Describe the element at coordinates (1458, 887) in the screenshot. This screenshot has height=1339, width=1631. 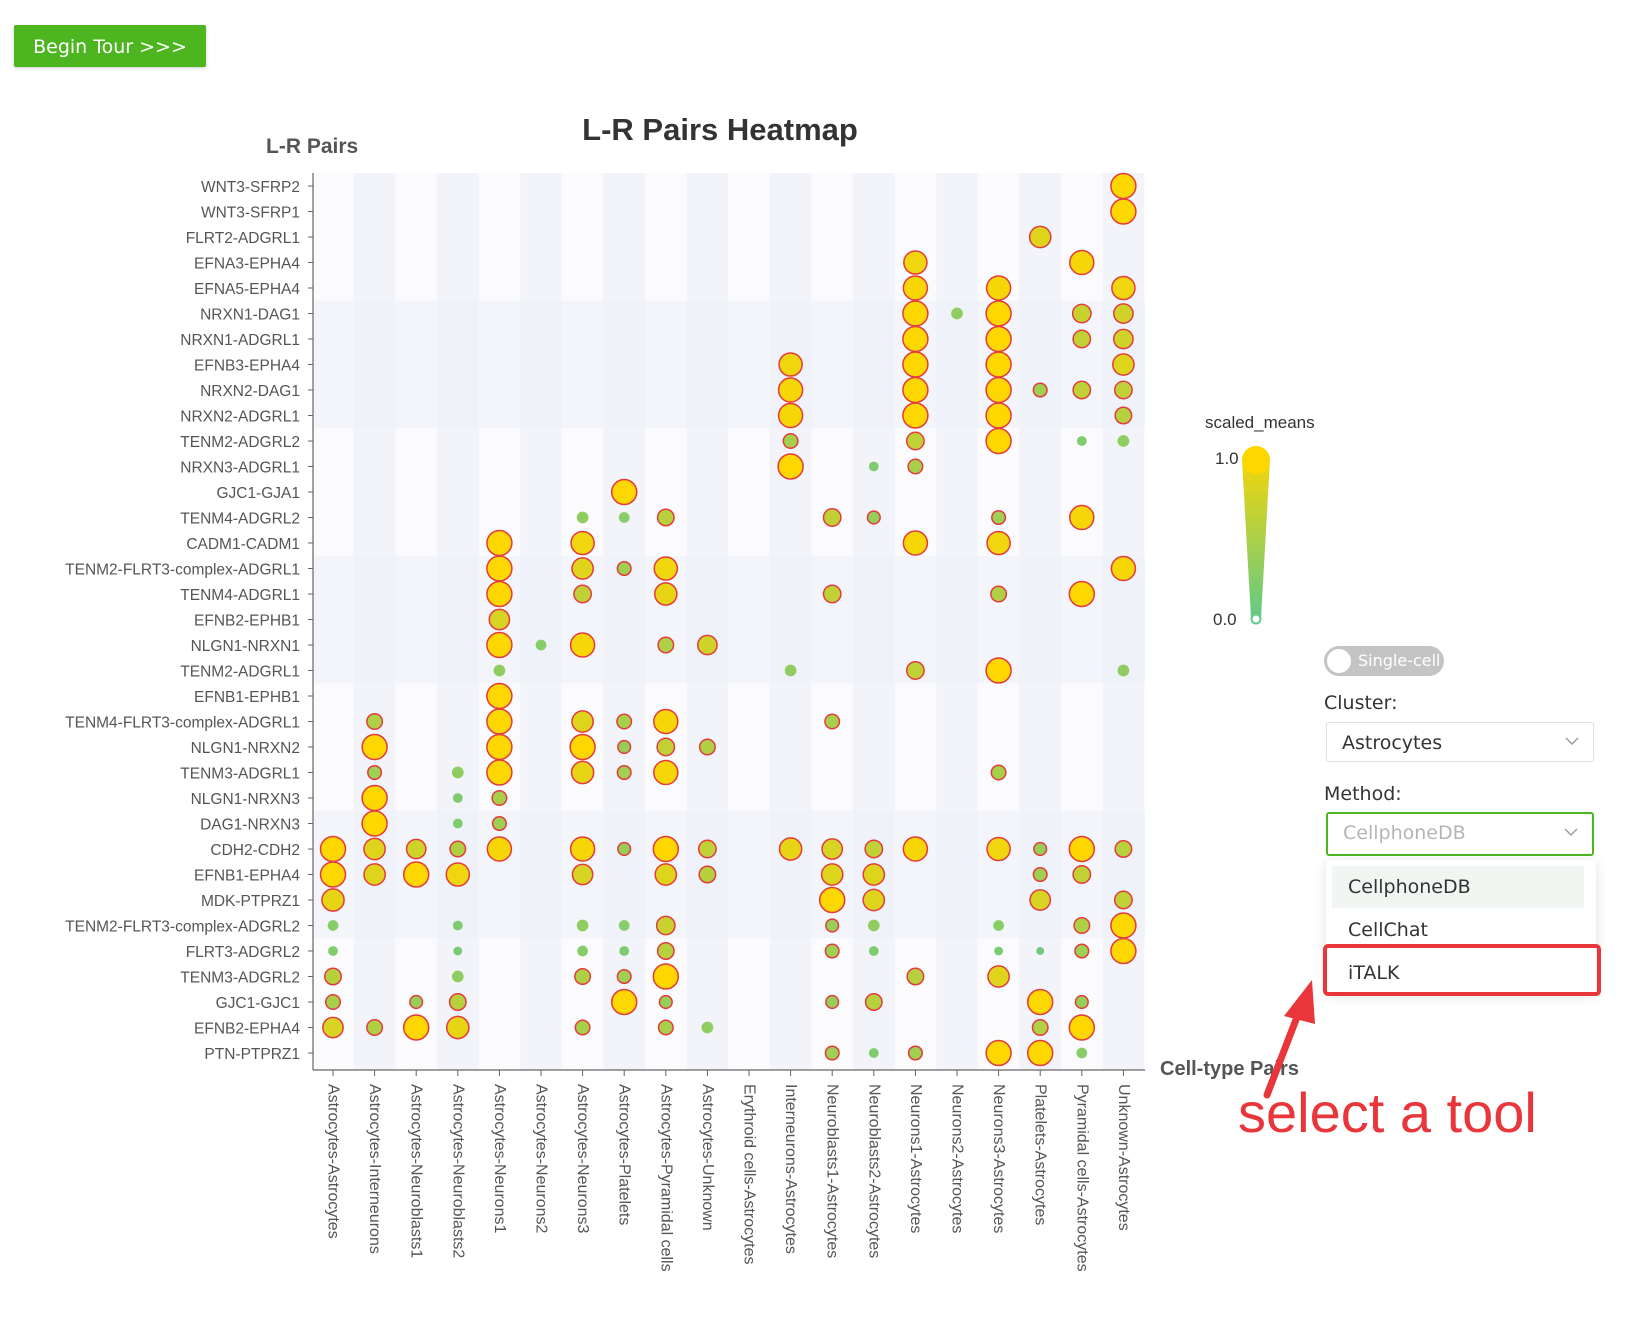
I see `method-option-cellphonedb: CellphoneDB` at that location.